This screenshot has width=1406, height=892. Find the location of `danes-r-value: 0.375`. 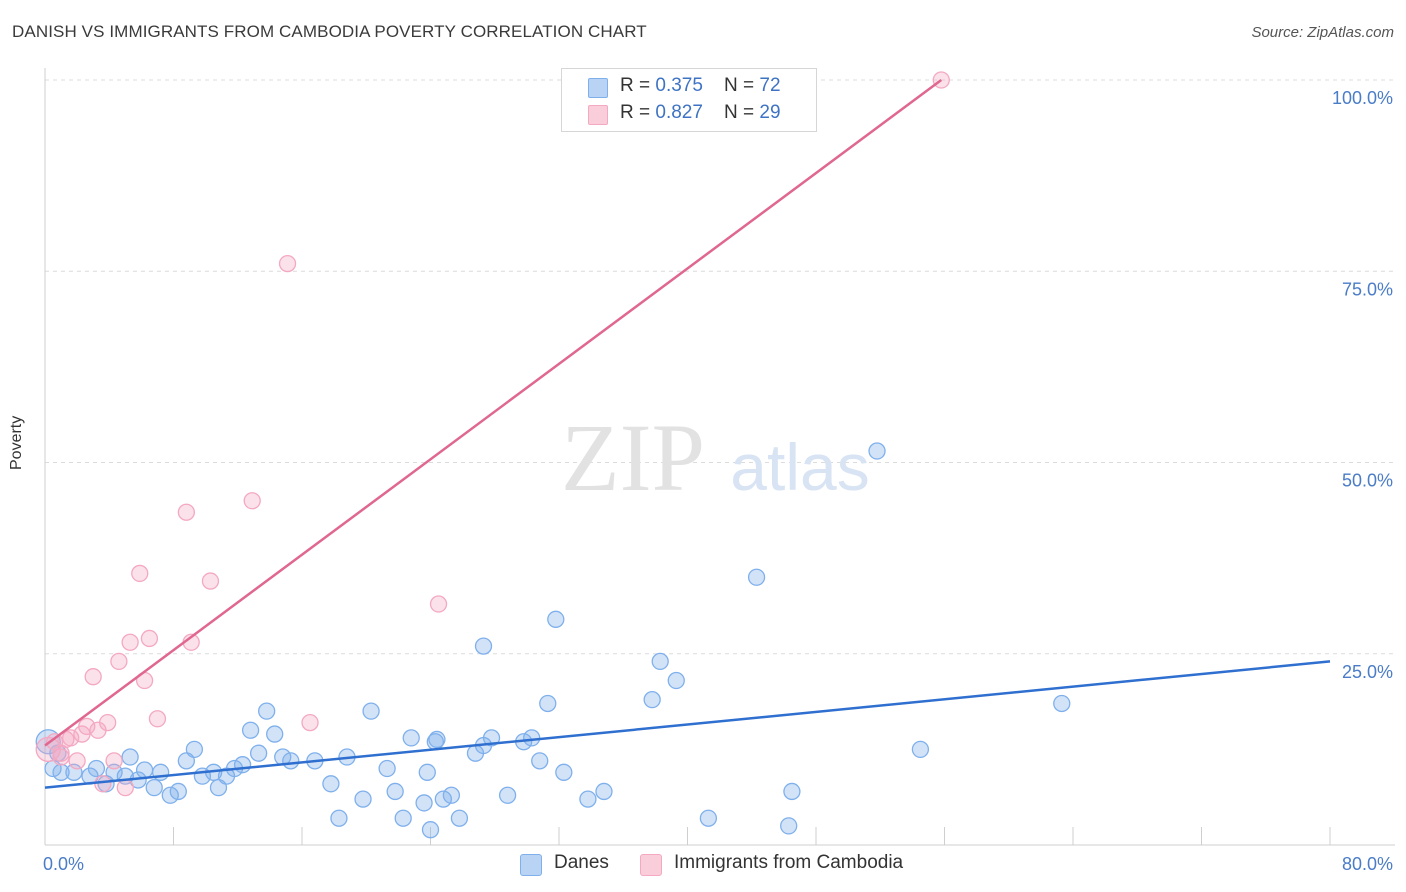

danes-r-value: 0.375 is located at coordinates (679, 85).